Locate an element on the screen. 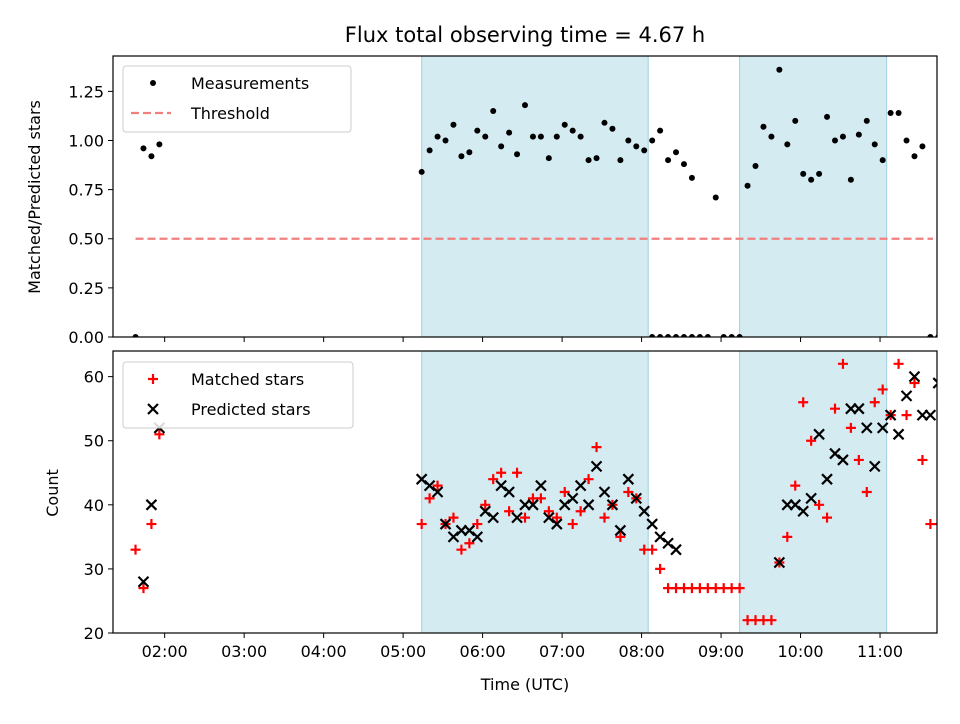  x-tick-label: 03:00 is located at coordinates (244, 651).